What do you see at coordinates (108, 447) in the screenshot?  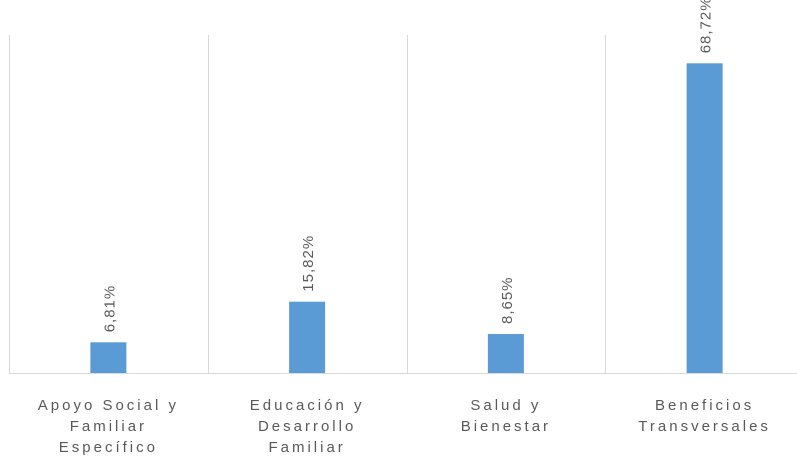 I see `category-label-line: Específico` at bounding box center [108, 447].